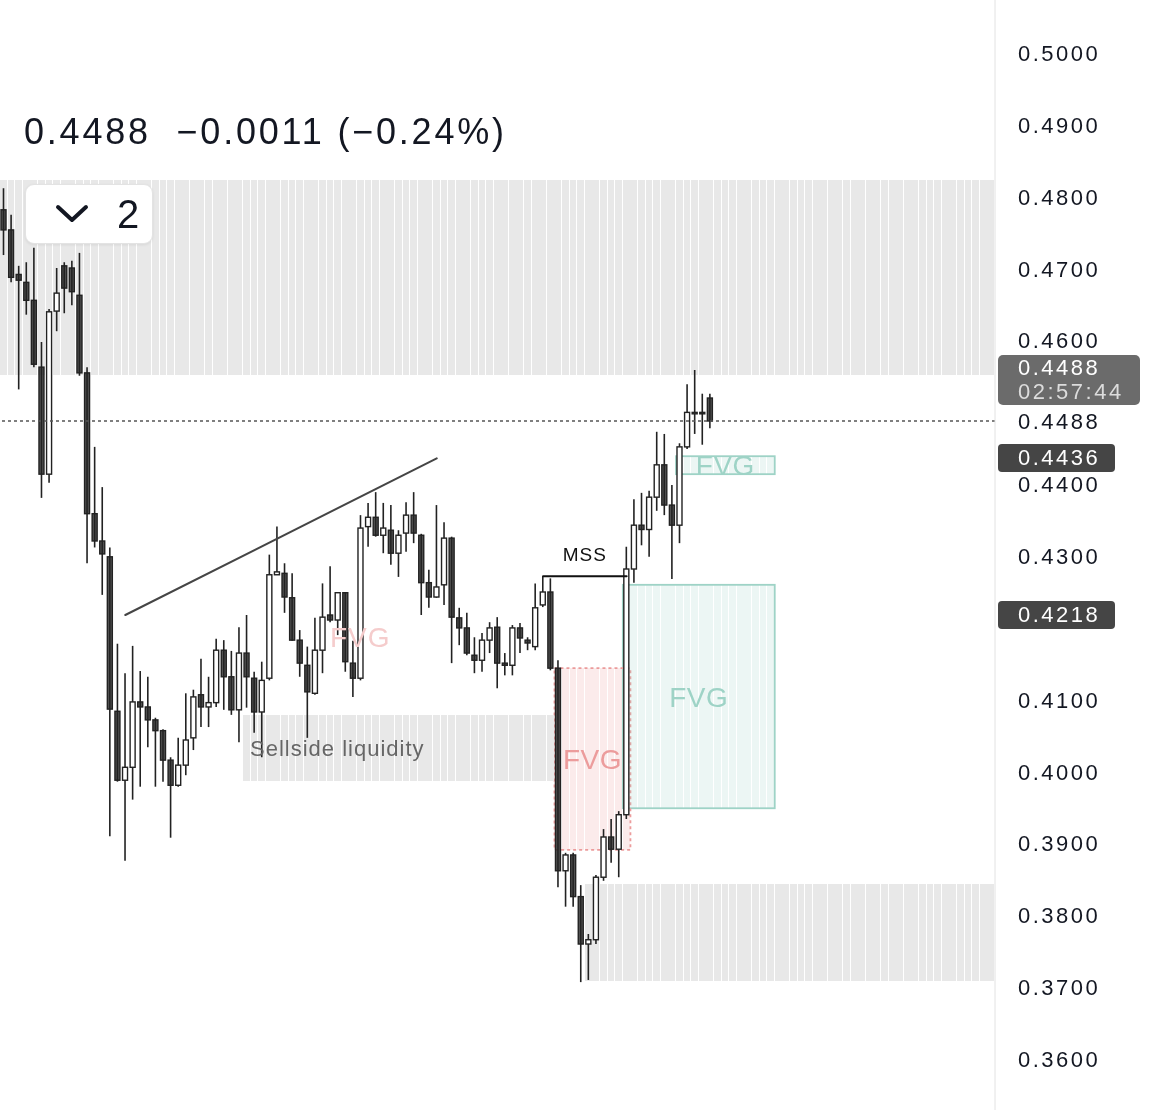 The image size is (1170, 1110). Describe the element at coordinates (1059, 556) in the screenshot. I see `y-tick-label: 0.4300` at that location.